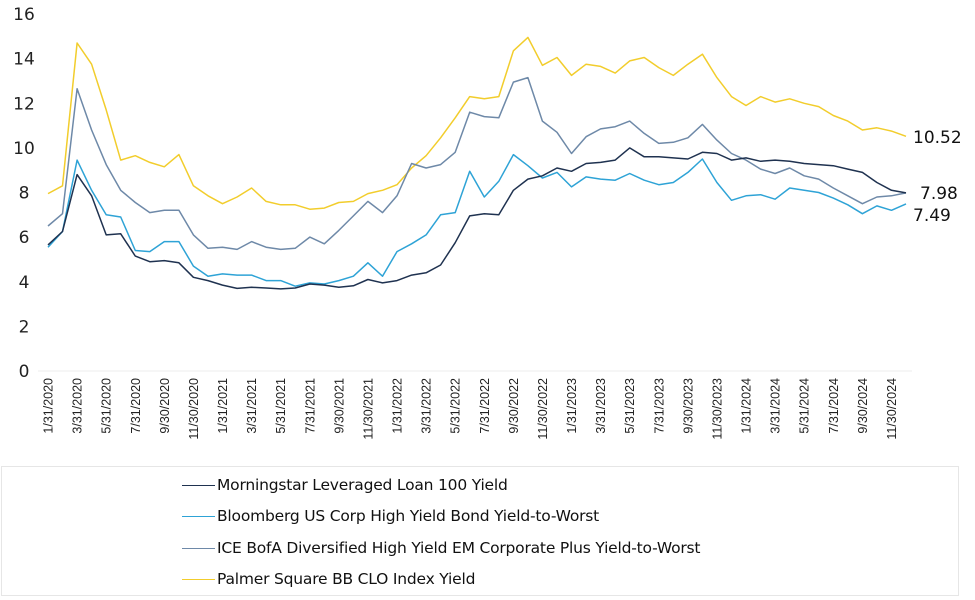 The height and width of the screenshot is (600, 975). I want to click on x-tick-label: 3/31/2021, so click(252, 406).